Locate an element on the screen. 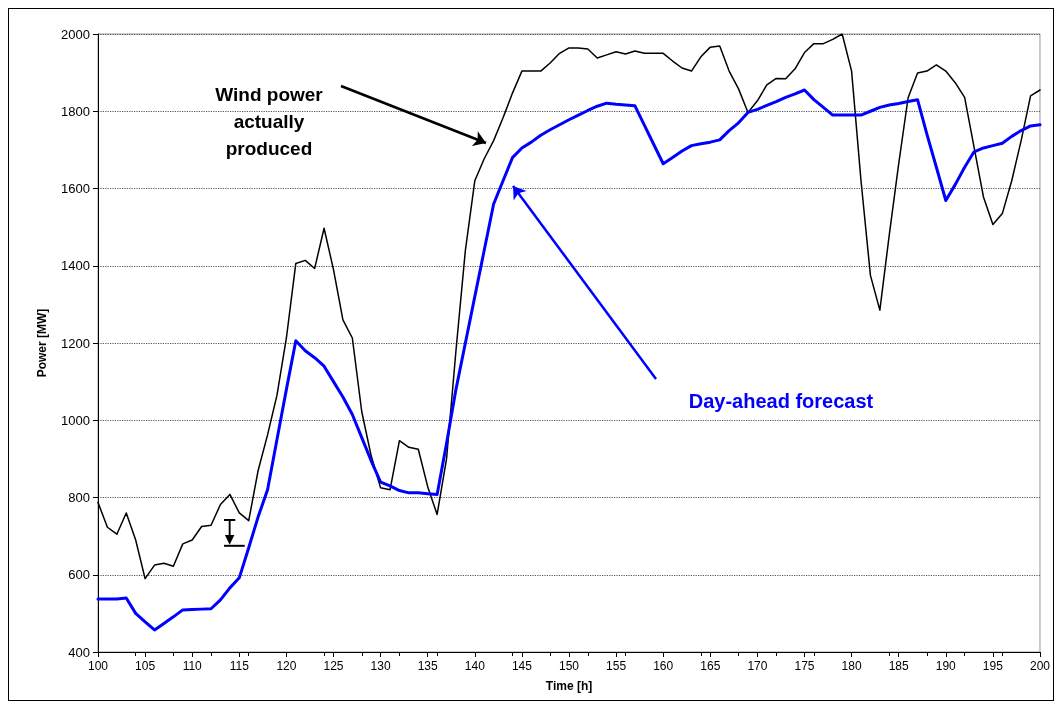 The image size is (1062, 709). annotation: Wind power actually produced is located at coordinates (269, 121).